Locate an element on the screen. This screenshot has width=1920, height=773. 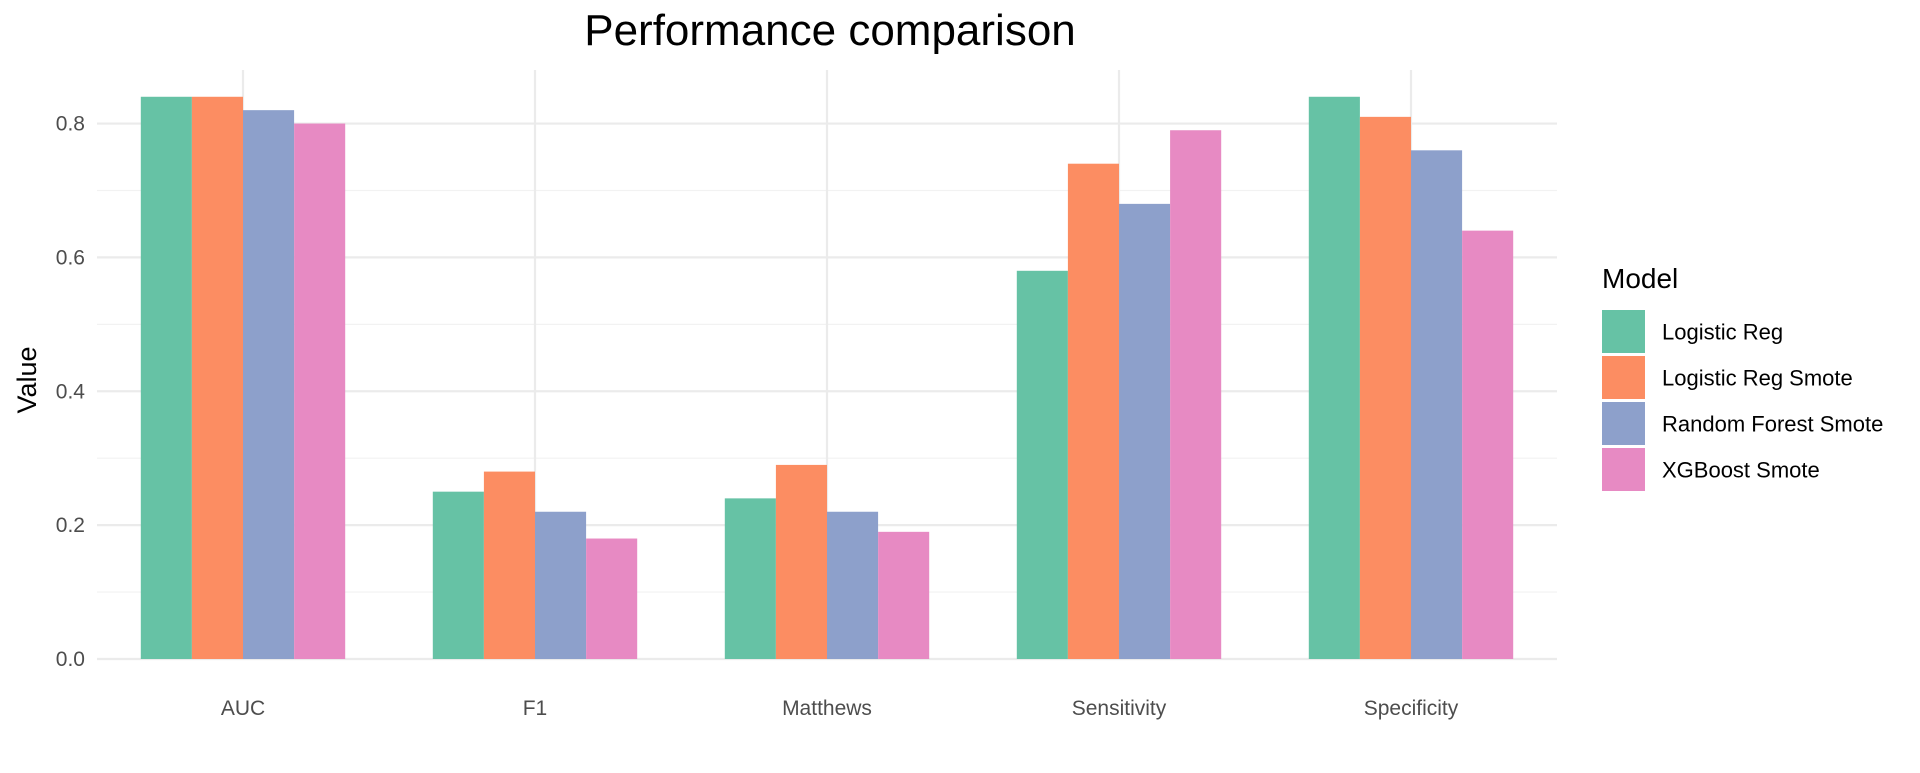
x-tick-label: Sensitivity is located at coordinates (1119, 708).